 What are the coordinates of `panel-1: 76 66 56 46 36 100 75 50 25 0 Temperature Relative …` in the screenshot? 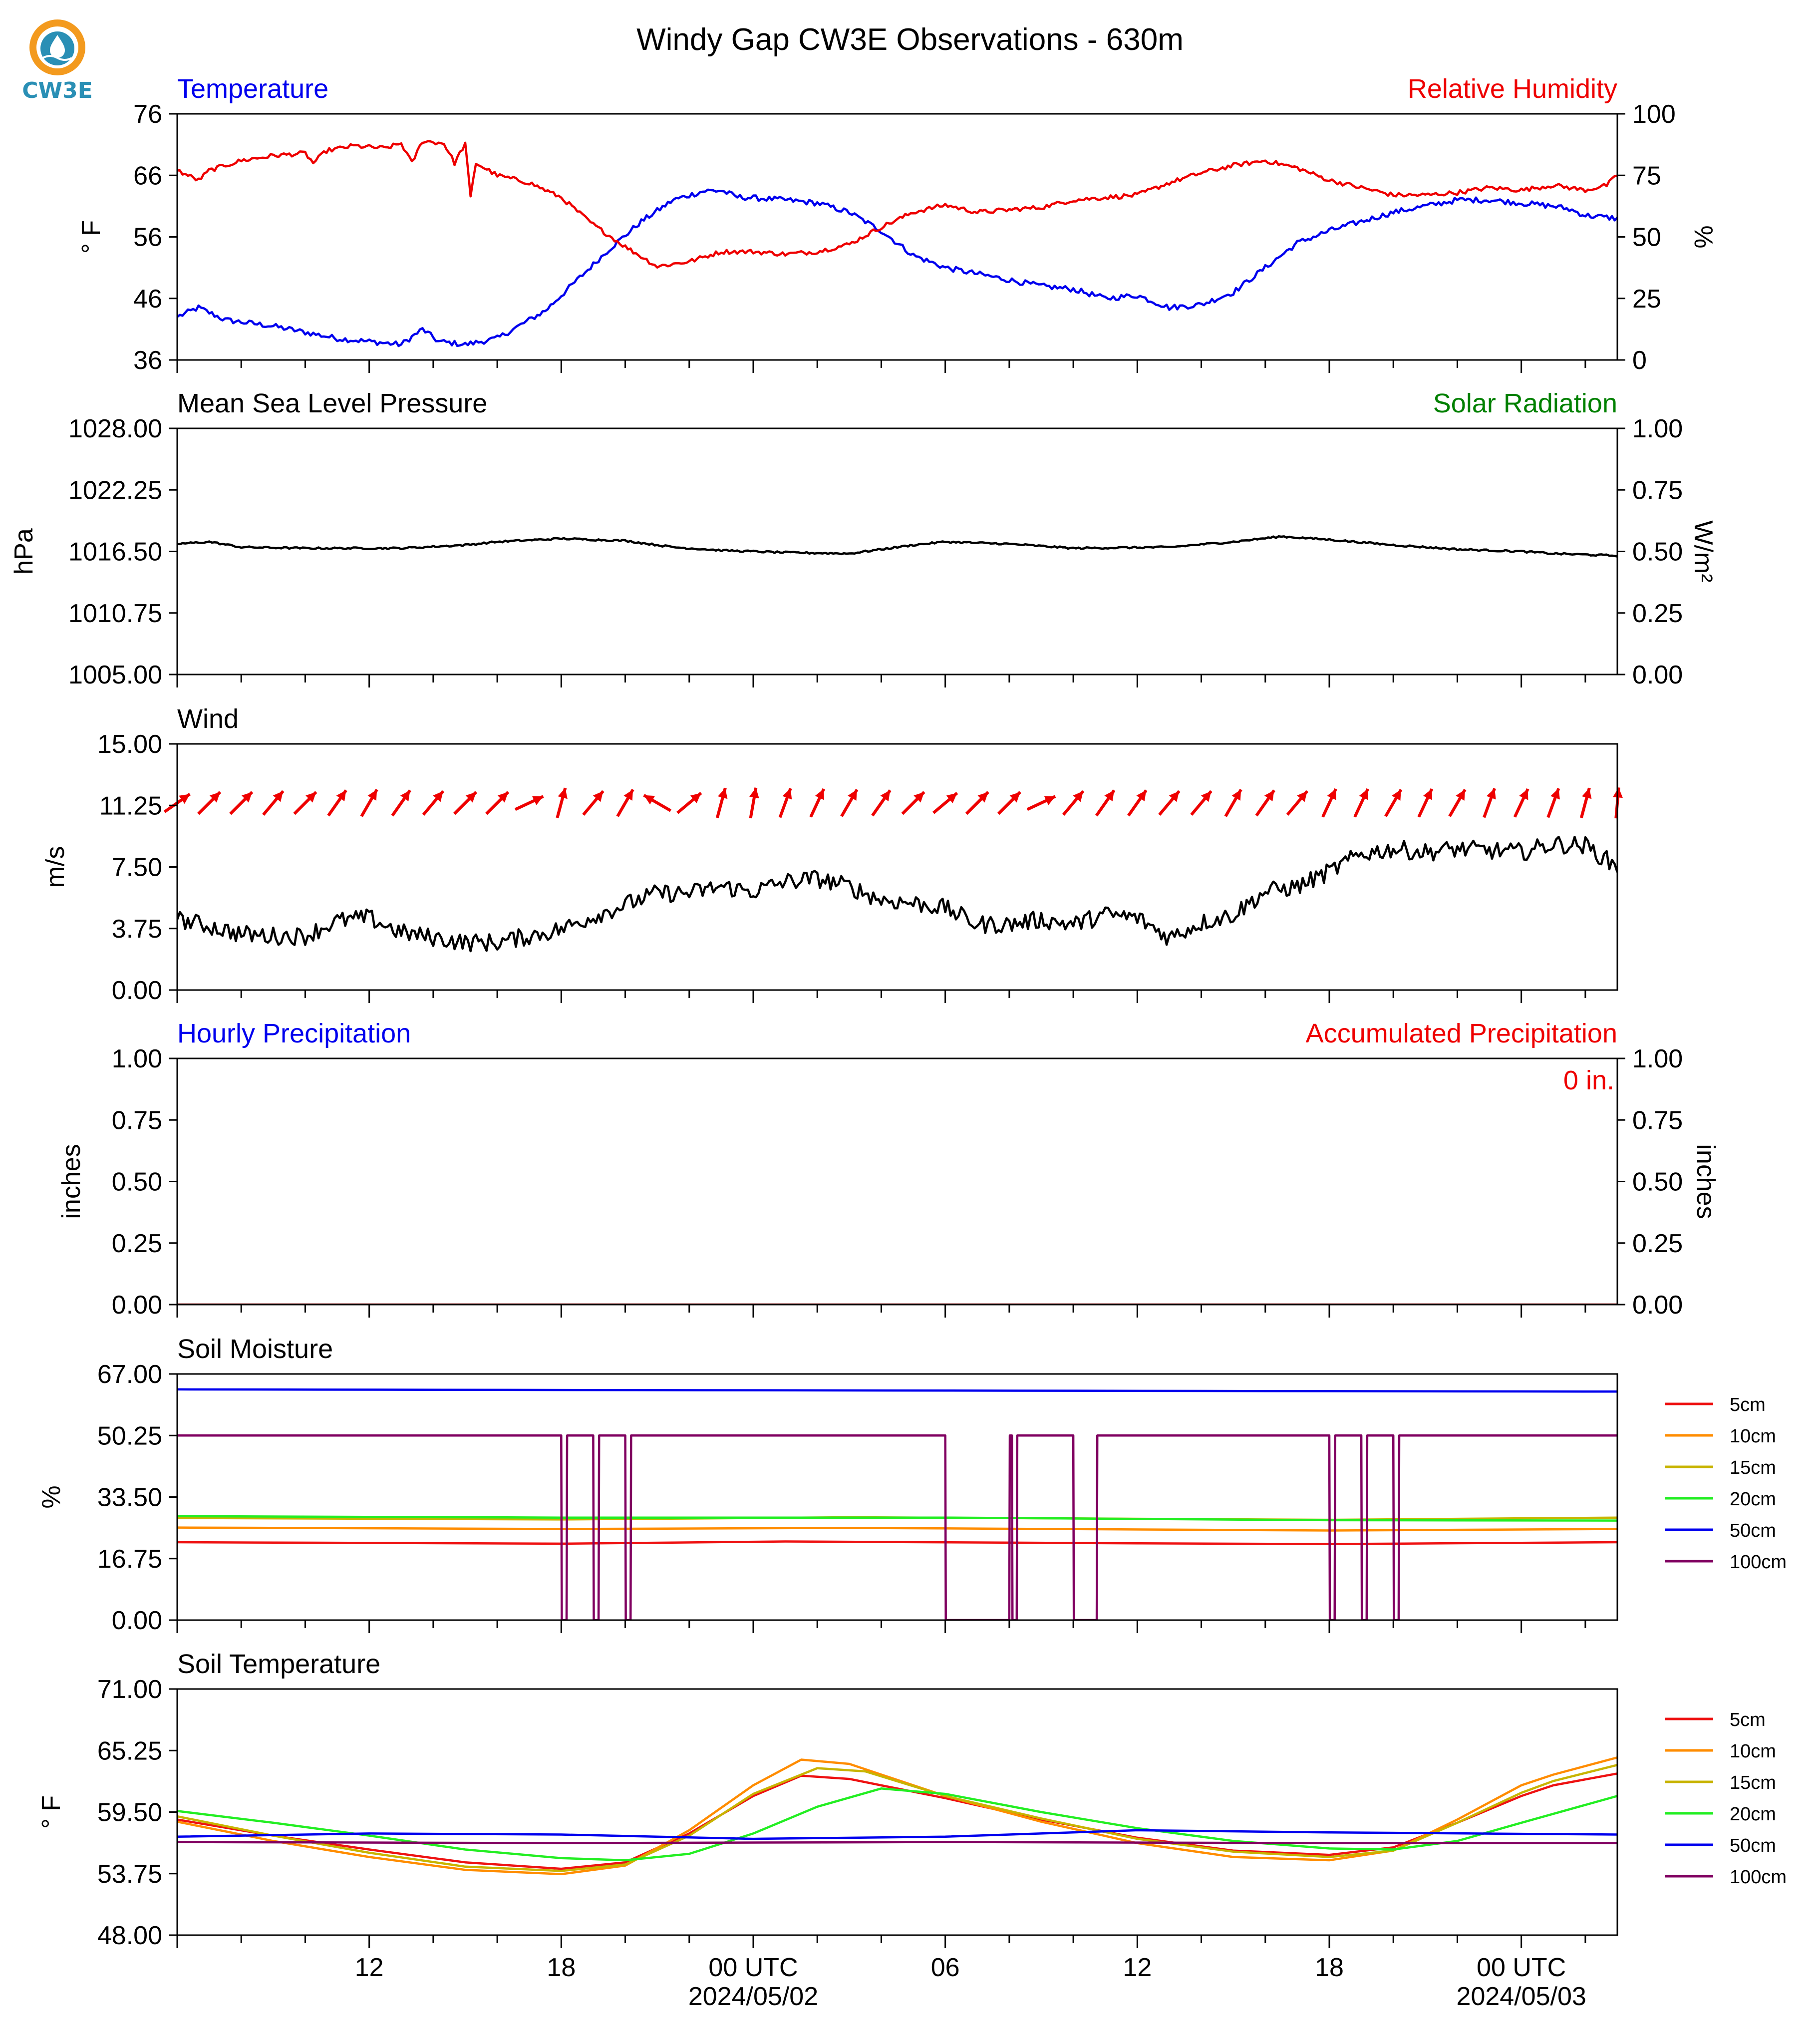 It's located at (897, 225).